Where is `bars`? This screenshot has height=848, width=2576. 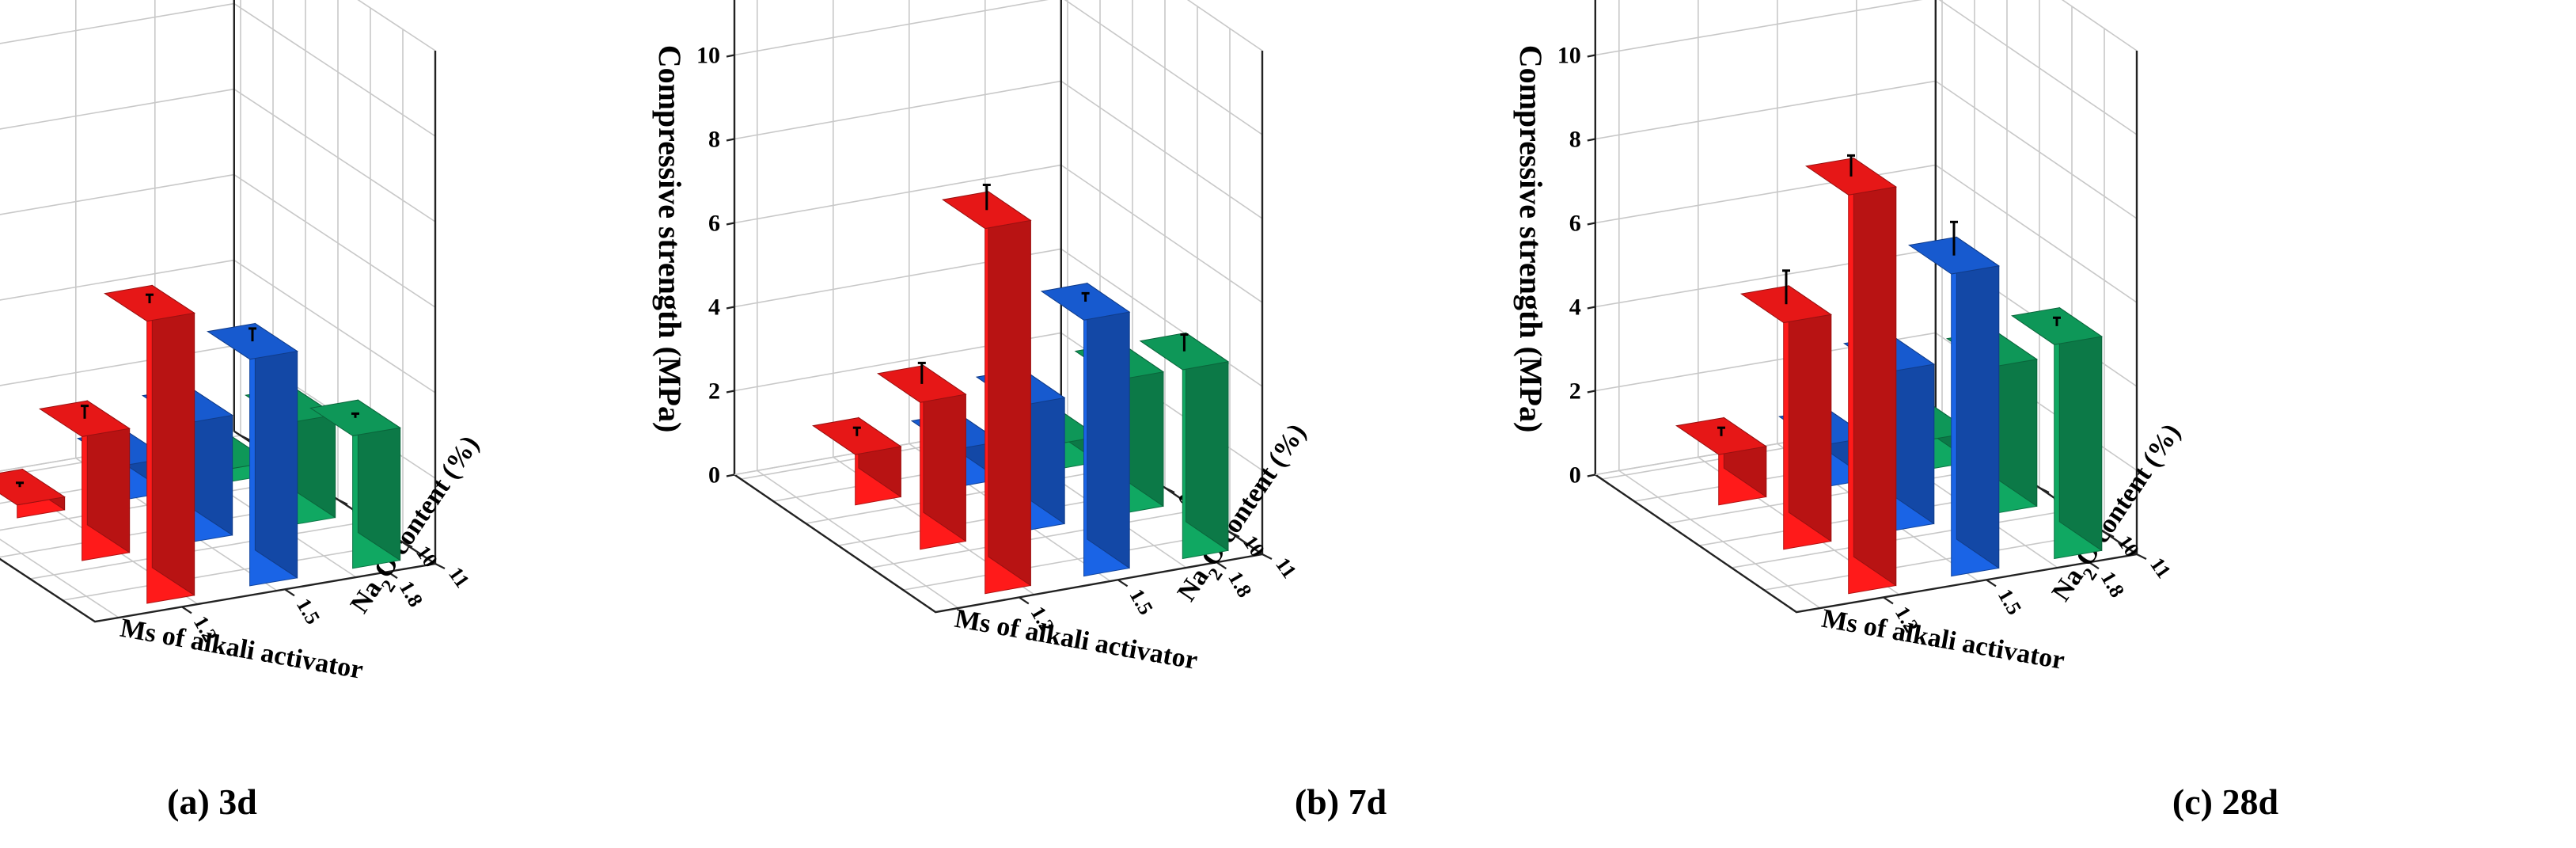
bars is located at coordinates (1889, 374).